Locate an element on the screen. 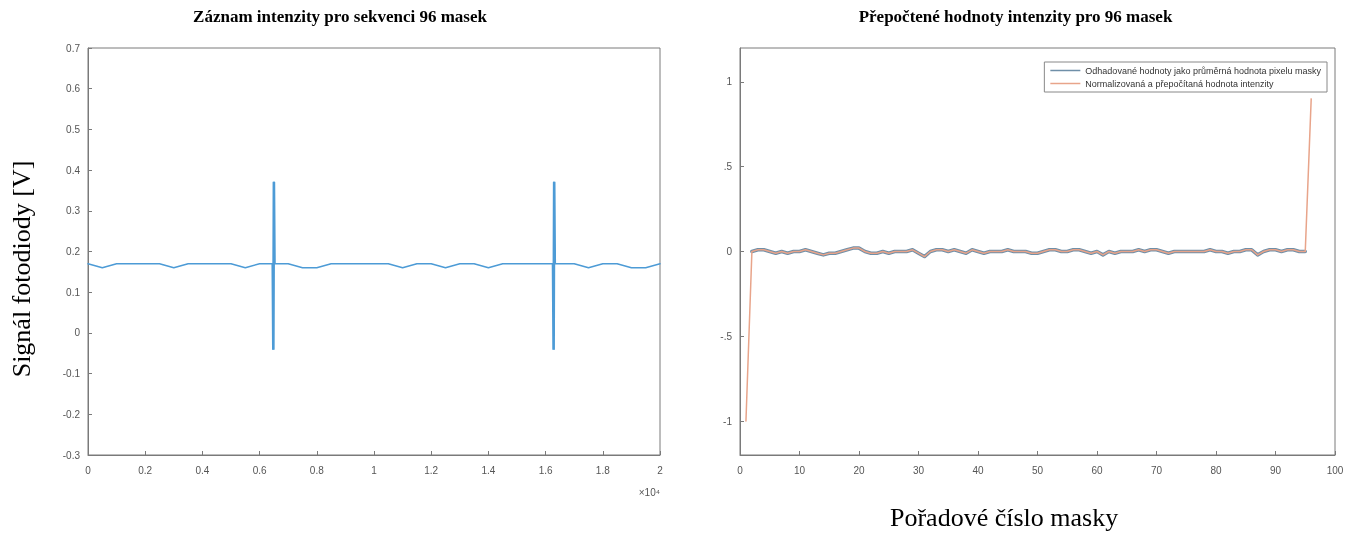 The width and height of the screenshot is (1351, 538). y-tick-label: 0.7 is located at coordinates (73, 48).